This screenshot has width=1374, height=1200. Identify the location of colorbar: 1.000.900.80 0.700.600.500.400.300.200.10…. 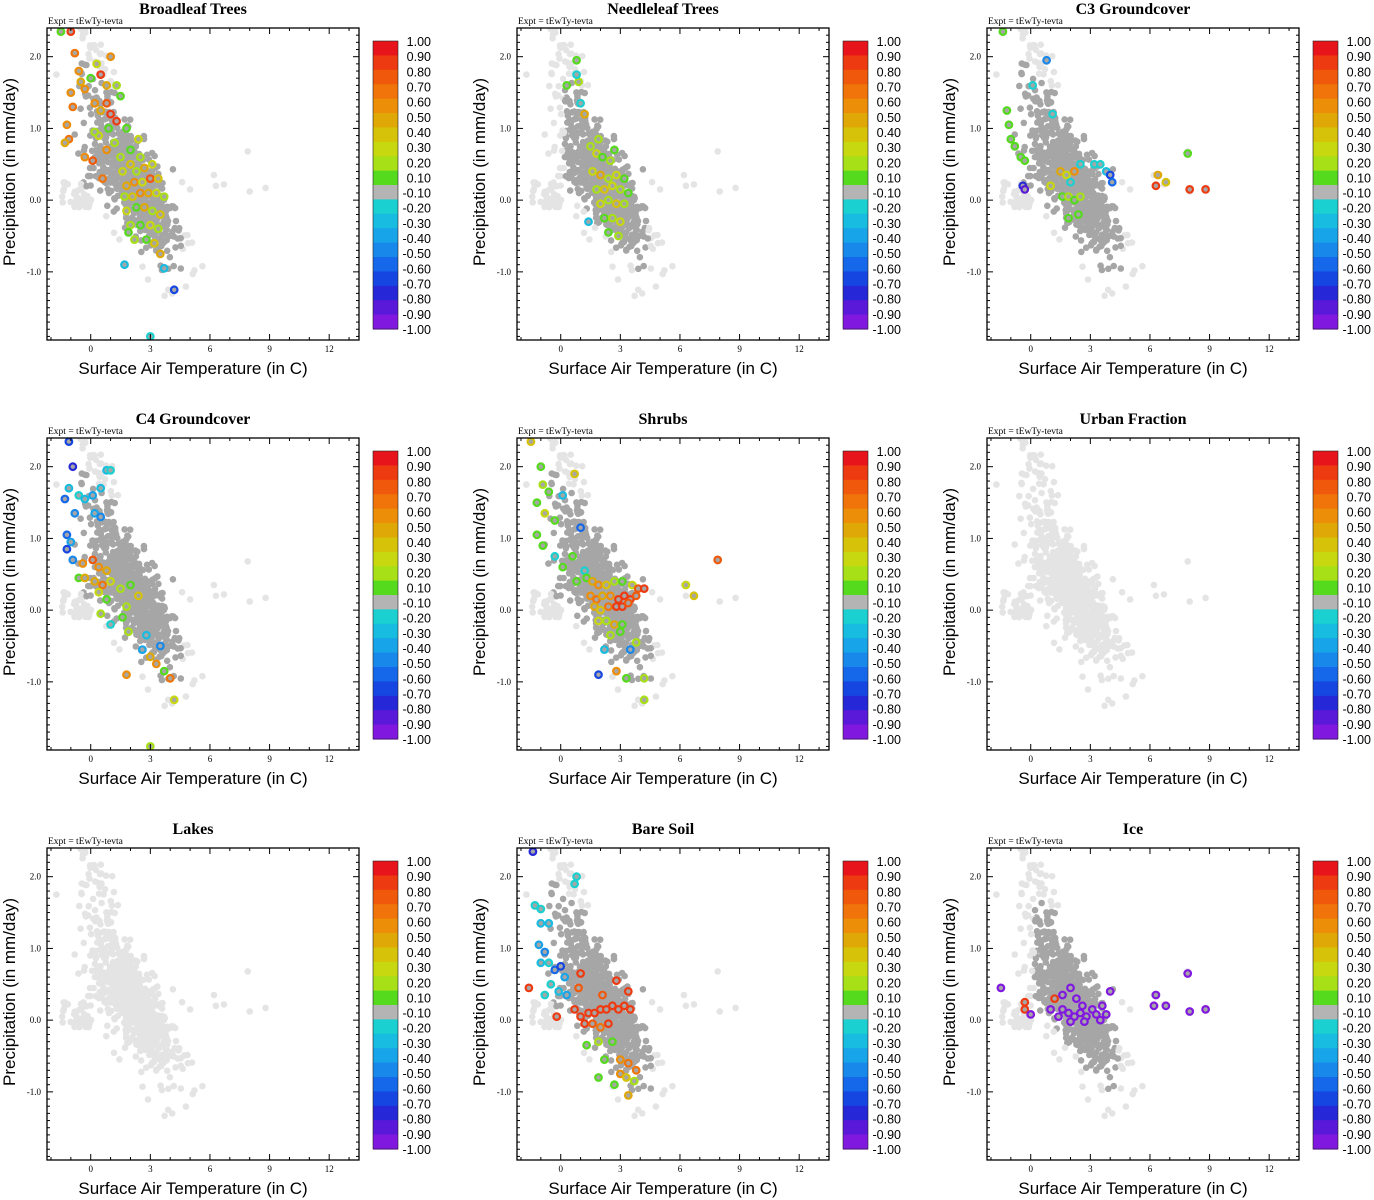
(871, 186).